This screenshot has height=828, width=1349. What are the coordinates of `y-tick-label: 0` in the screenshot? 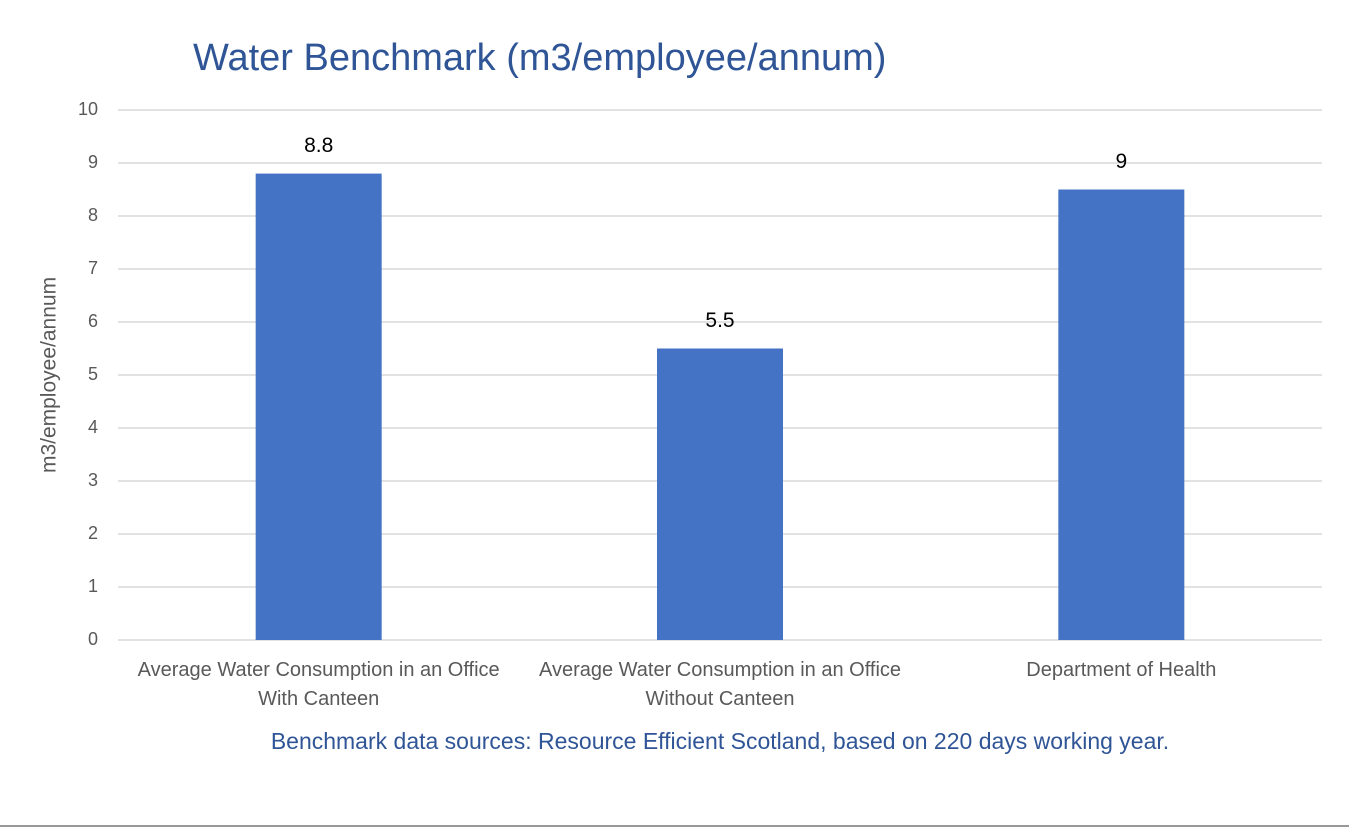 It's located at (93, 639).